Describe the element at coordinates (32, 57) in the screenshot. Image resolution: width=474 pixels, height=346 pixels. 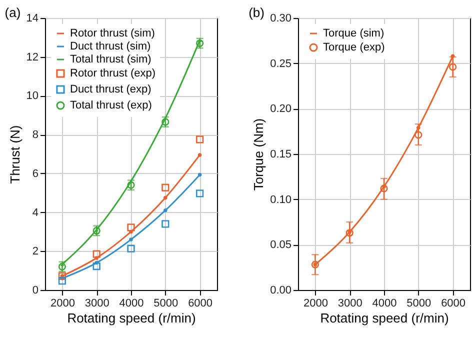
I see `y-tick-label: 12` at that location.